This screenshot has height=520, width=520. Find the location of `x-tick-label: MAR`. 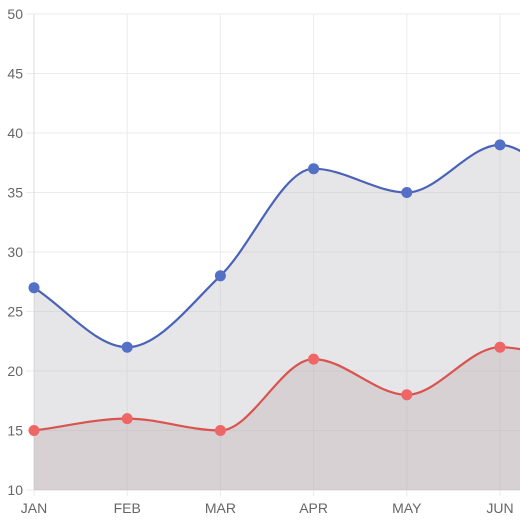

x-tick-label: MAR is located at coordinates (220, 508).